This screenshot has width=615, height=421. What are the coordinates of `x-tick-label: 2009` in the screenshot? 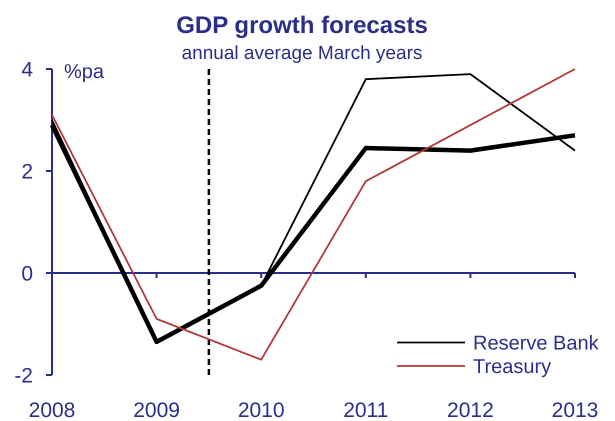 It's located at (156, 410).